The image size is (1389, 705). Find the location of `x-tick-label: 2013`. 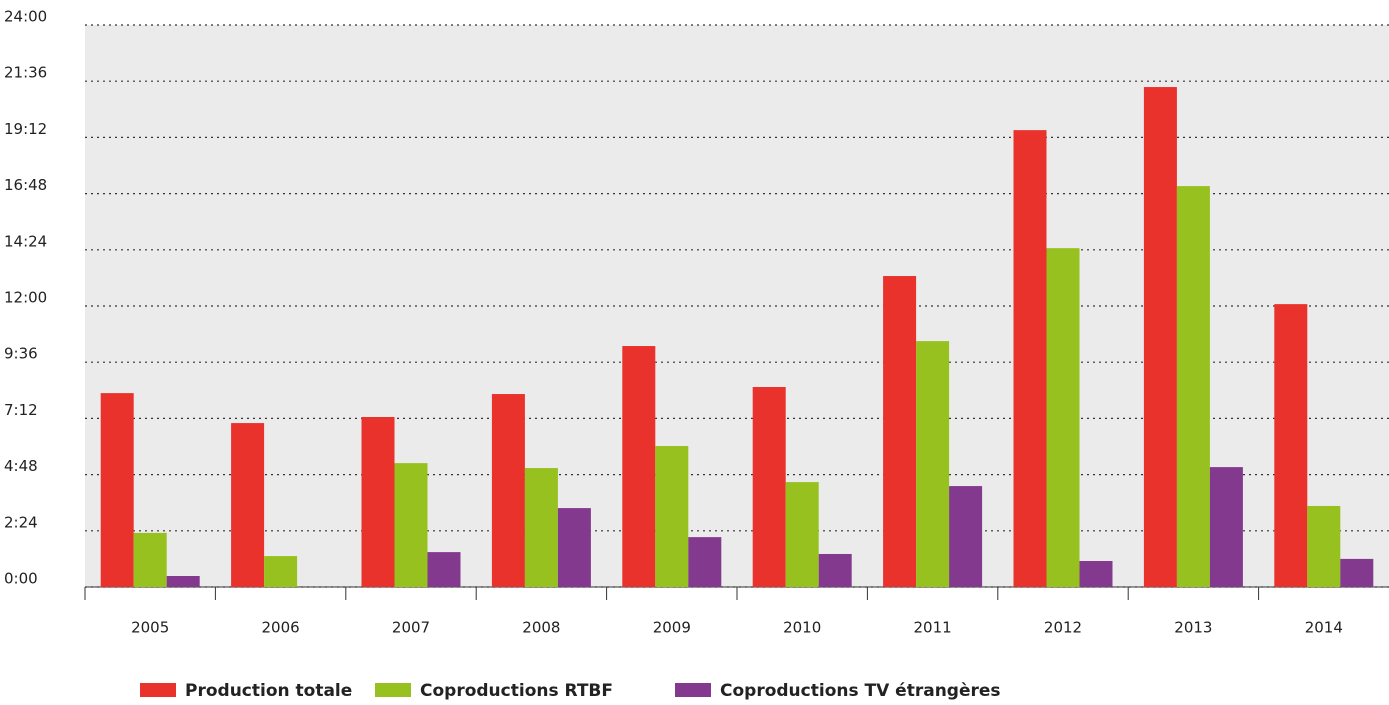

x-tick-label: 2013 is located at coordinates (1193, 628).